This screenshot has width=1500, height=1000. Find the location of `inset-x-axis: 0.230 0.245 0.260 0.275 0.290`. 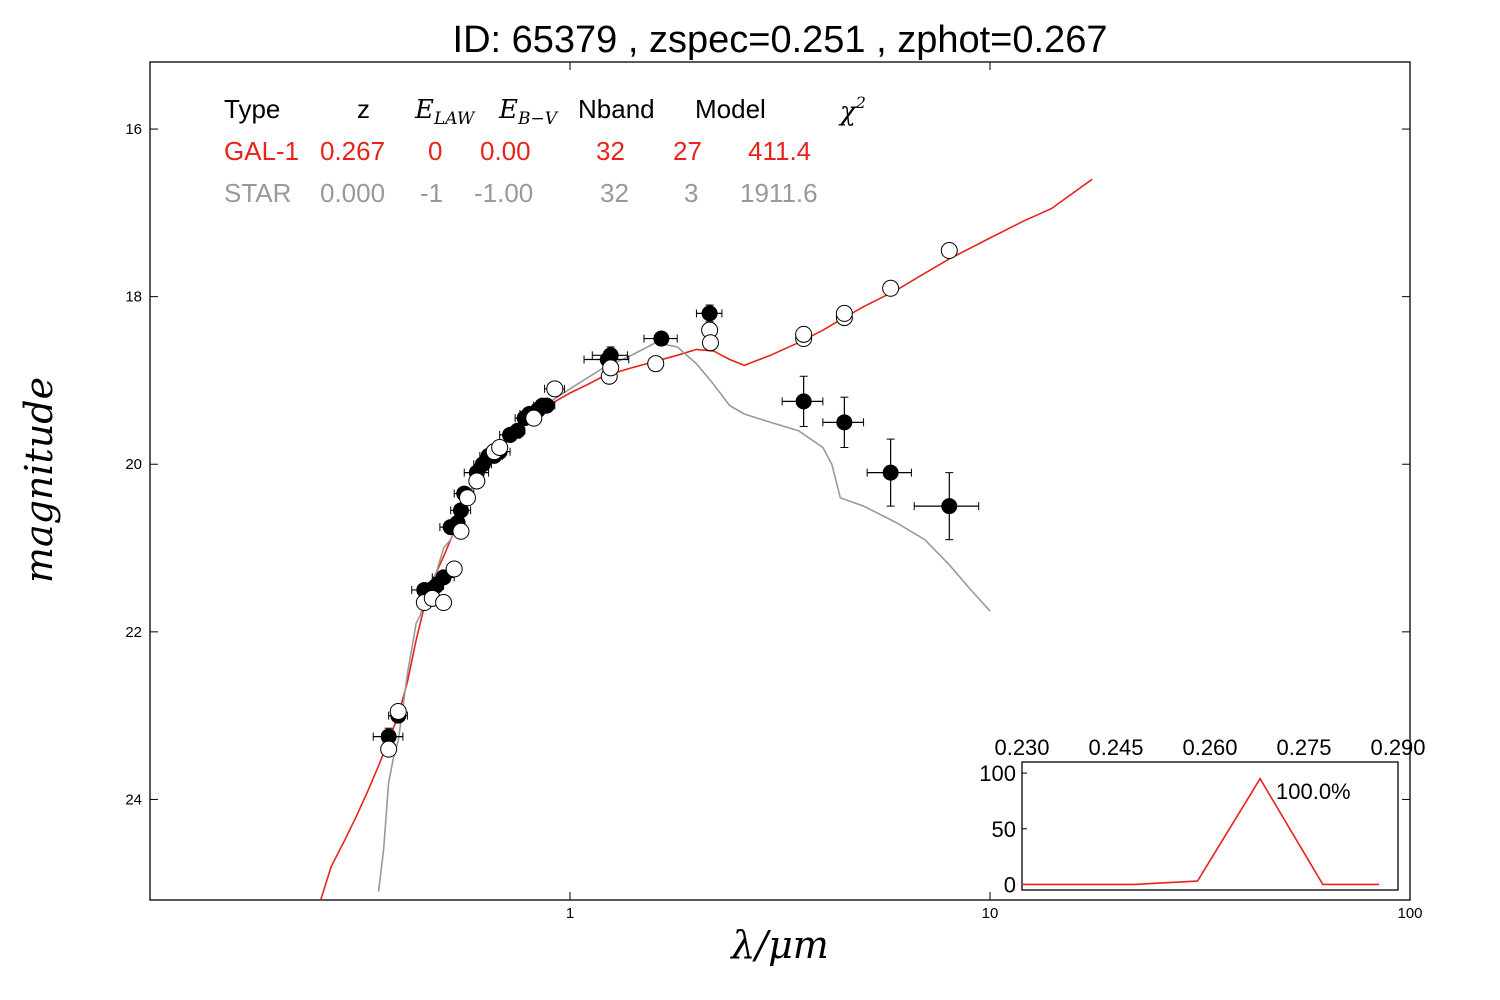

inset-x-axis: 0.230 0.245 0.260 0.275 0.290 is located at coordinates (1209, 747).